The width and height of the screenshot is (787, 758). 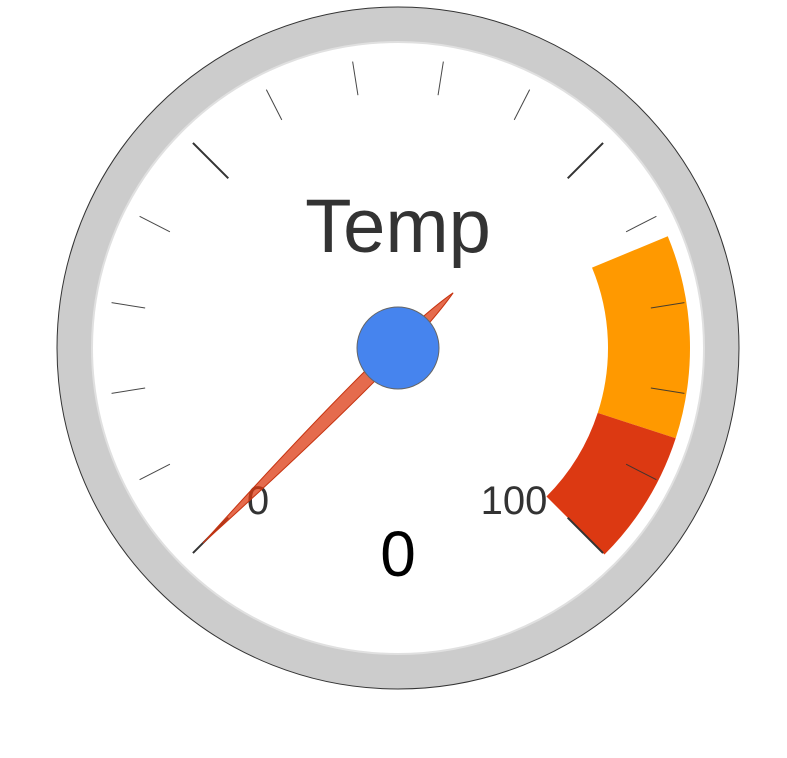 I want to click on gauge-band-red, so click(x=611, y=483).